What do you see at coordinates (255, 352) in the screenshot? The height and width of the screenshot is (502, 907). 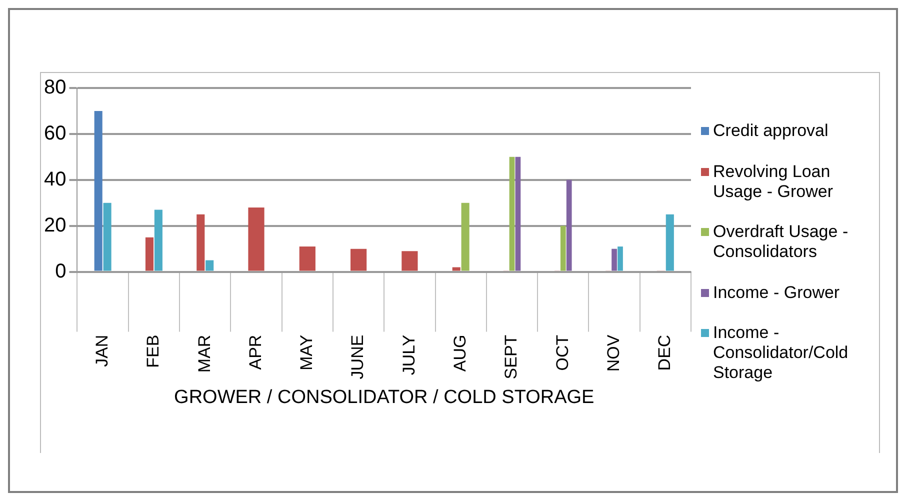 I see `x-tick-label: APR` at bounding box center [255, 352].